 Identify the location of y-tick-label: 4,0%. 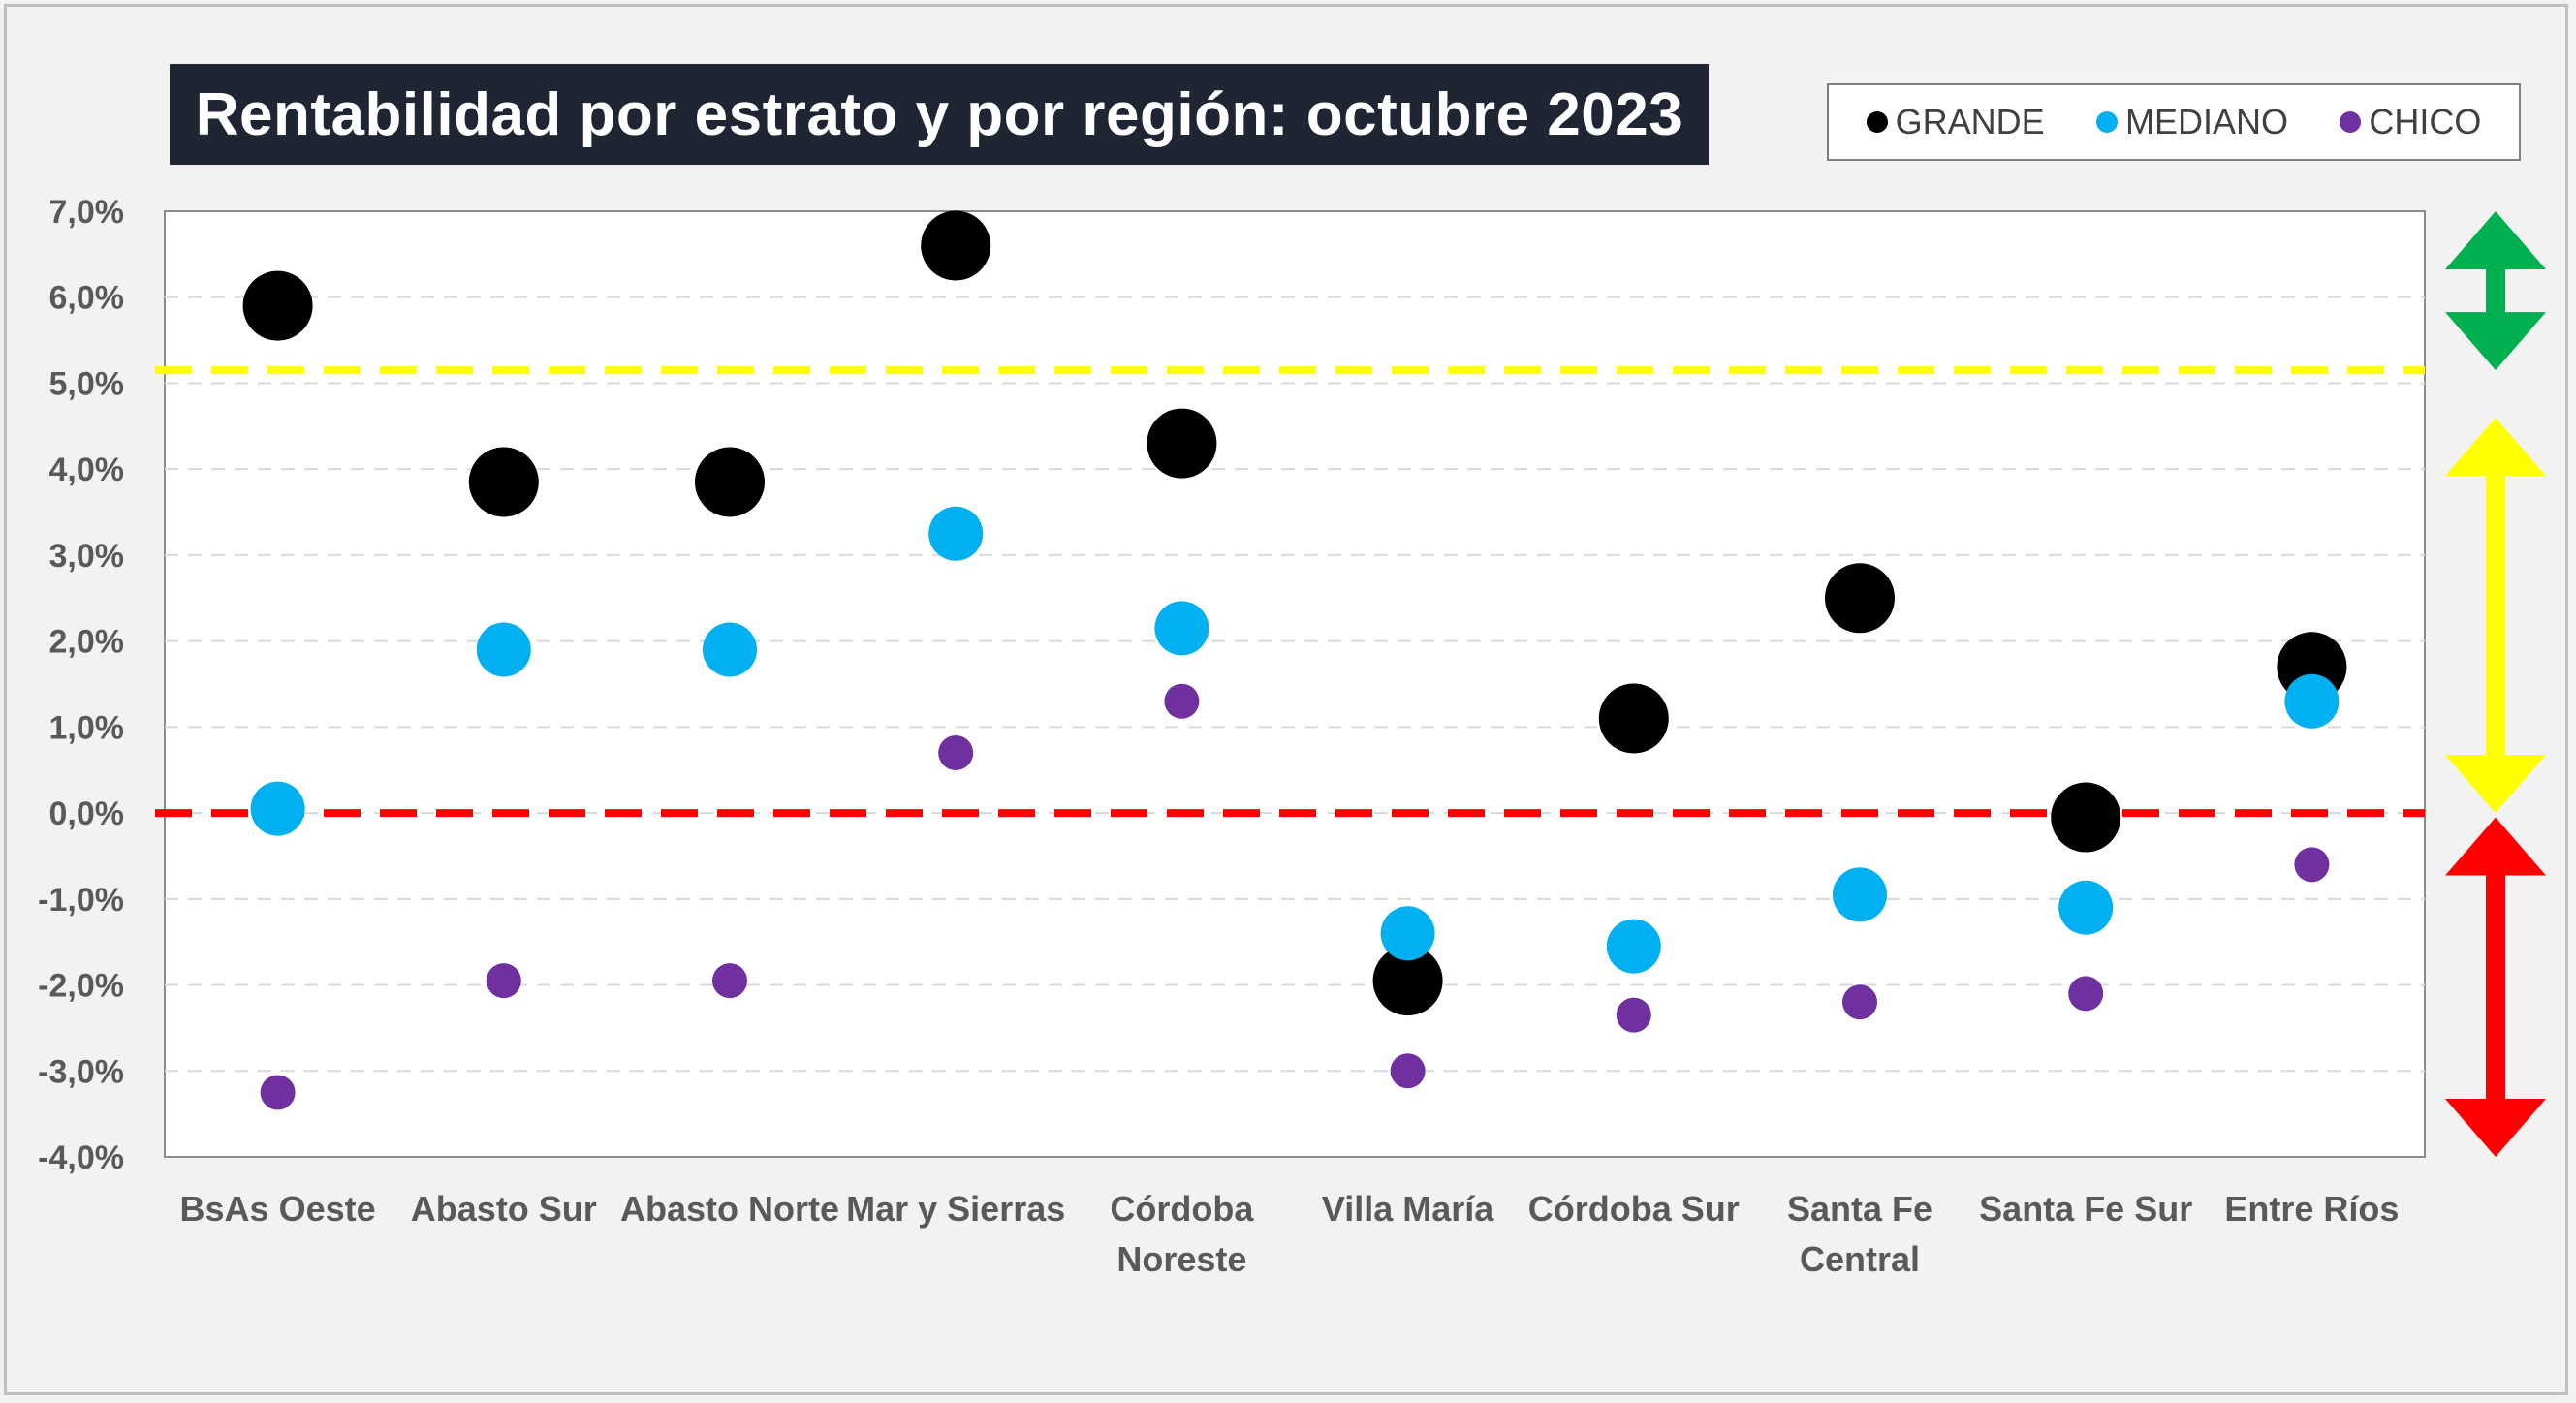
(87, 470).